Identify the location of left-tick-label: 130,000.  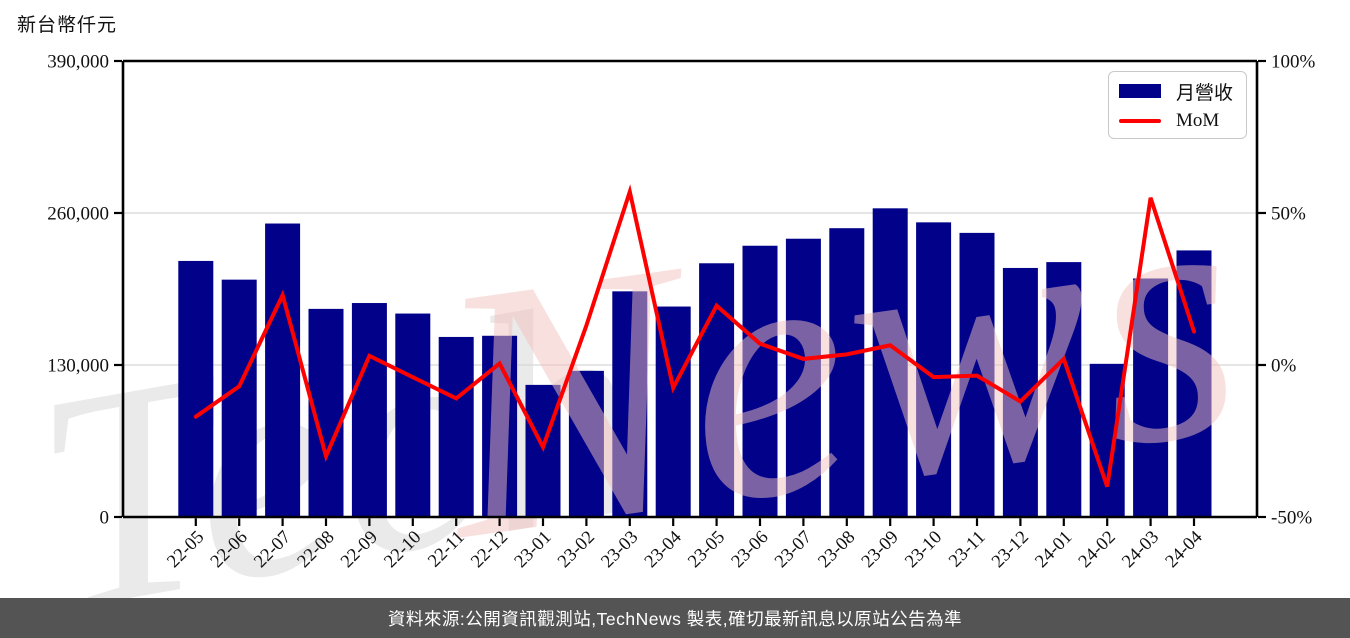
(78, 366).